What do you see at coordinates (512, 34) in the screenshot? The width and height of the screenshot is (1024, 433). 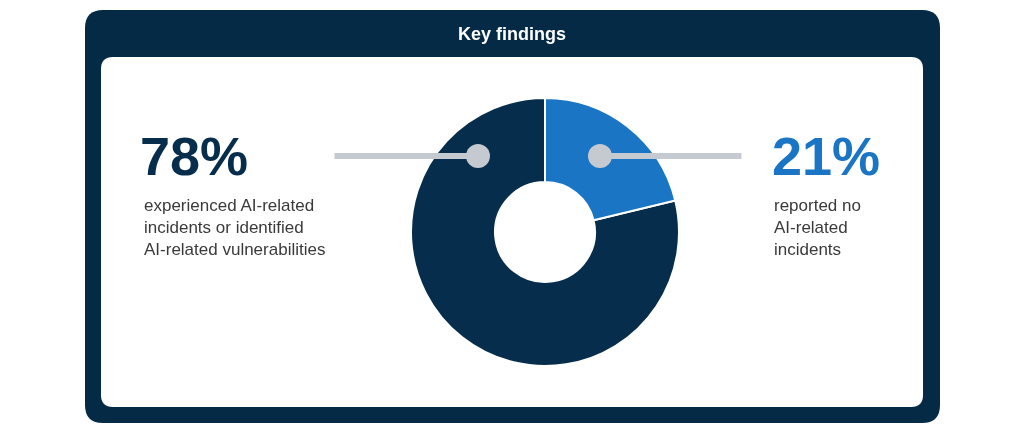 I see `chart-title: Key findings` at bounding box center [512, 34].